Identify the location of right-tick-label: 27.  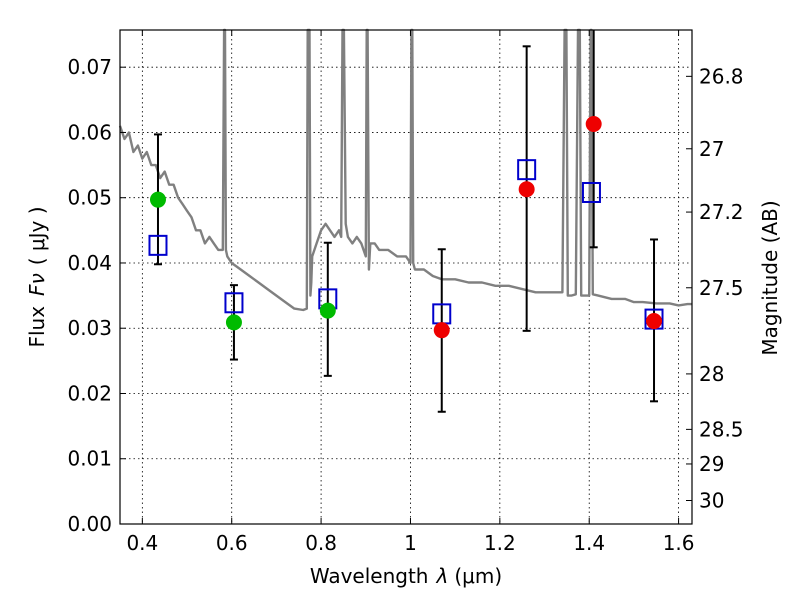
(711, 149).